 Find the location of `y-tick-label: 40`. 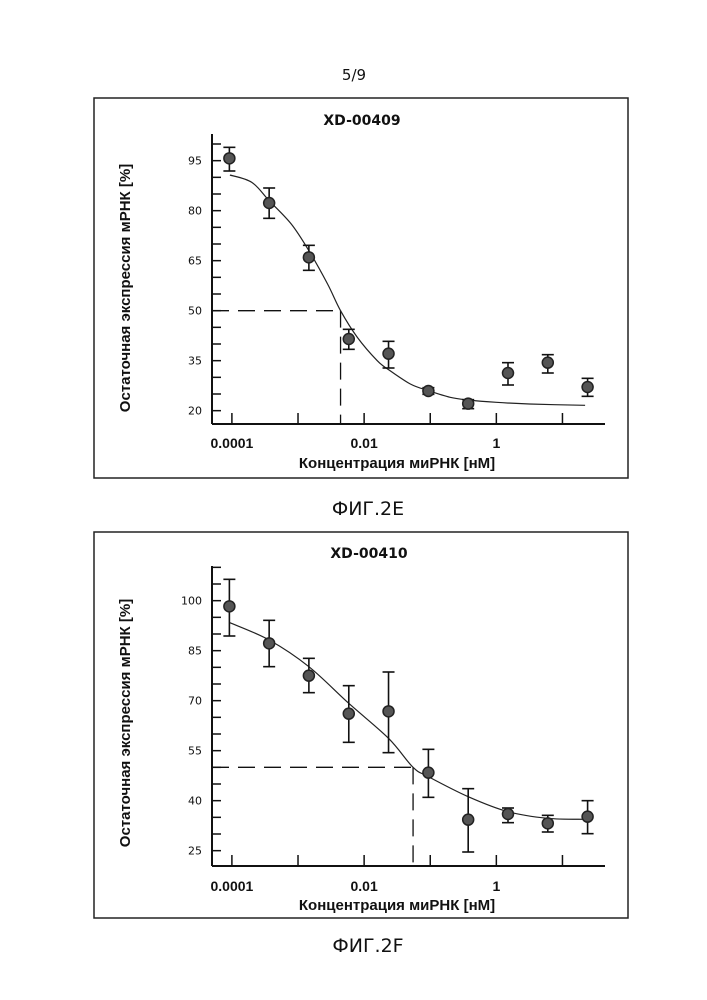

y-tick-label: 40 is located at coordinates (195, 801).